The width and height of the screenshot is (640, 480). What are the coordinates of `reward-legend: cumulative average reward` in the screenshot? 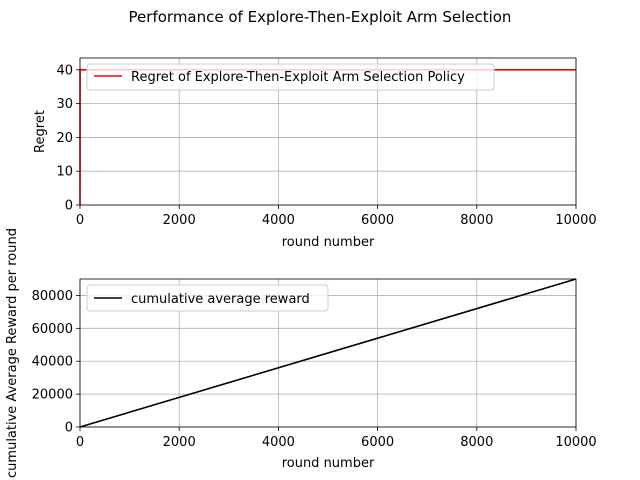 It's located at (207, 298).